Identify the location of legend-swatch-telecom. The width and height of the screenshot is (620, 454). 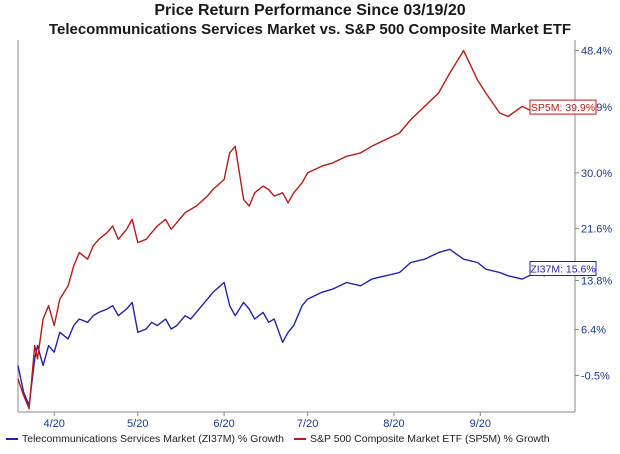
(12, 439).